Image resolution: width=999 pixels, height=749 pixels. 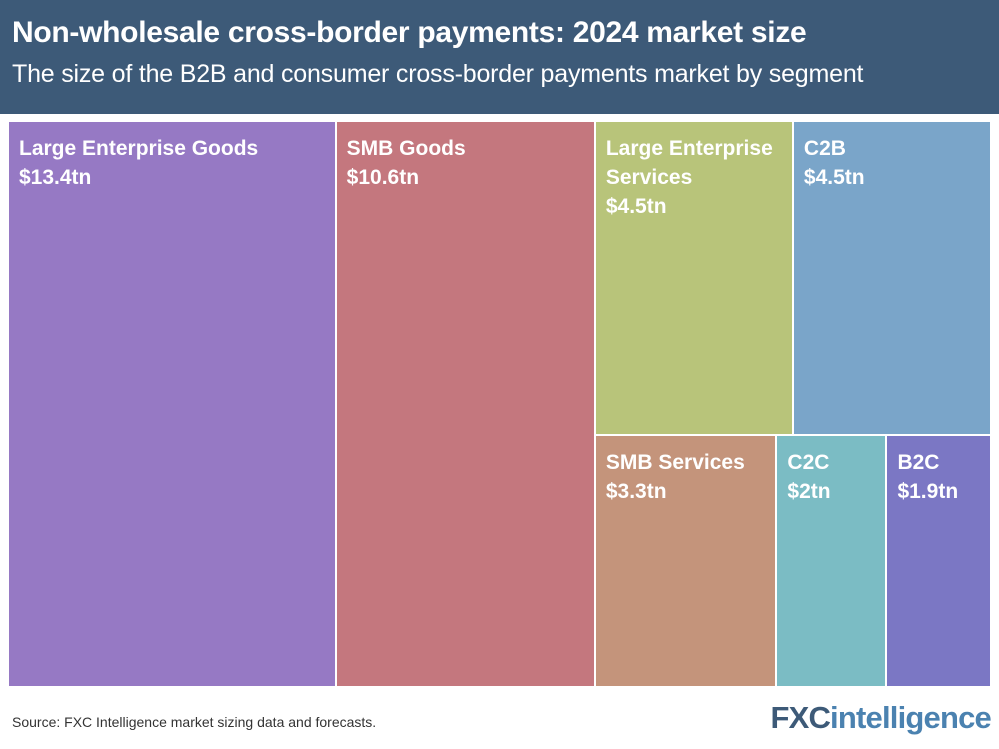 I want to click on tile-label: Large Enterprise Services, so click(x=689, y=163).